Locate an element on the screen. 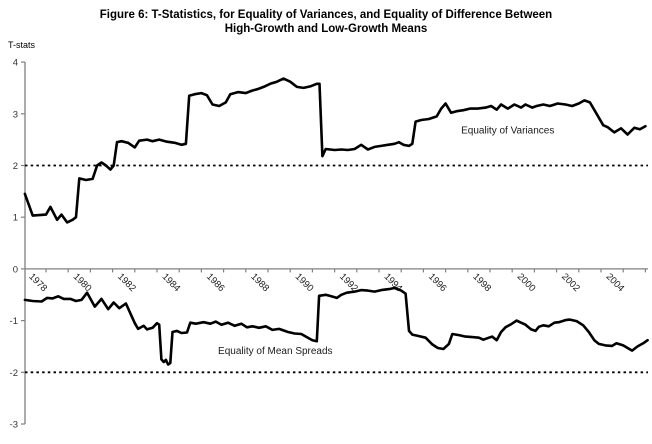 The image size is (652, 444). x-axis-ticks is located at coordinates (346, 270).